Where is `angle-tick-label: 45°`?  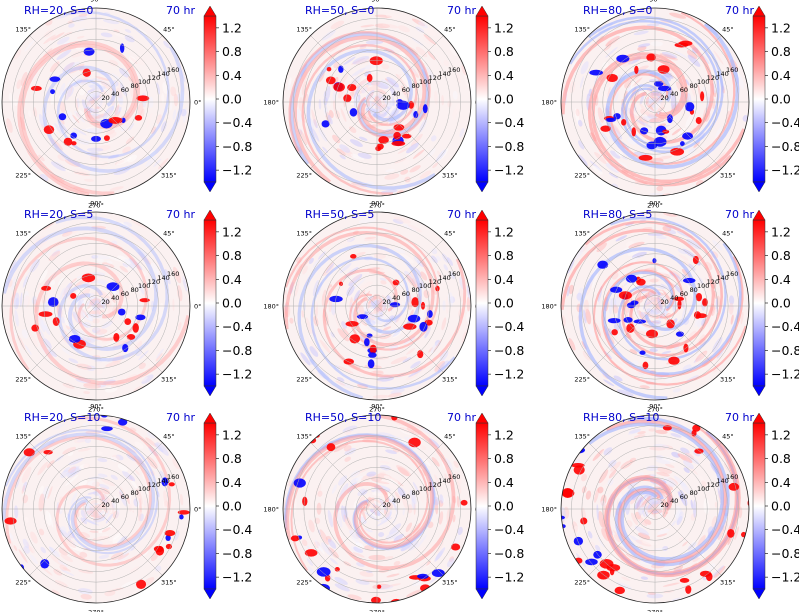 angle-tick-label: 45° is located at coordinates (169, 437).